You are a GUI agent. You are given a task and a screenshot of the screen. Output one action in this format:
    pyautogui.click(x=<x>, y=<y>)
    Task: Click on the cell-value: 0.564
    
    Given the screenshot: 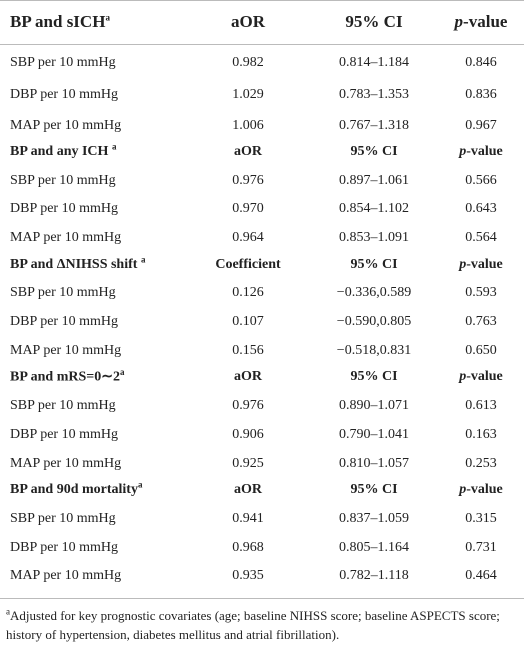 What is the action you would take?
    pyautogui.click(x=481, y=238)
    